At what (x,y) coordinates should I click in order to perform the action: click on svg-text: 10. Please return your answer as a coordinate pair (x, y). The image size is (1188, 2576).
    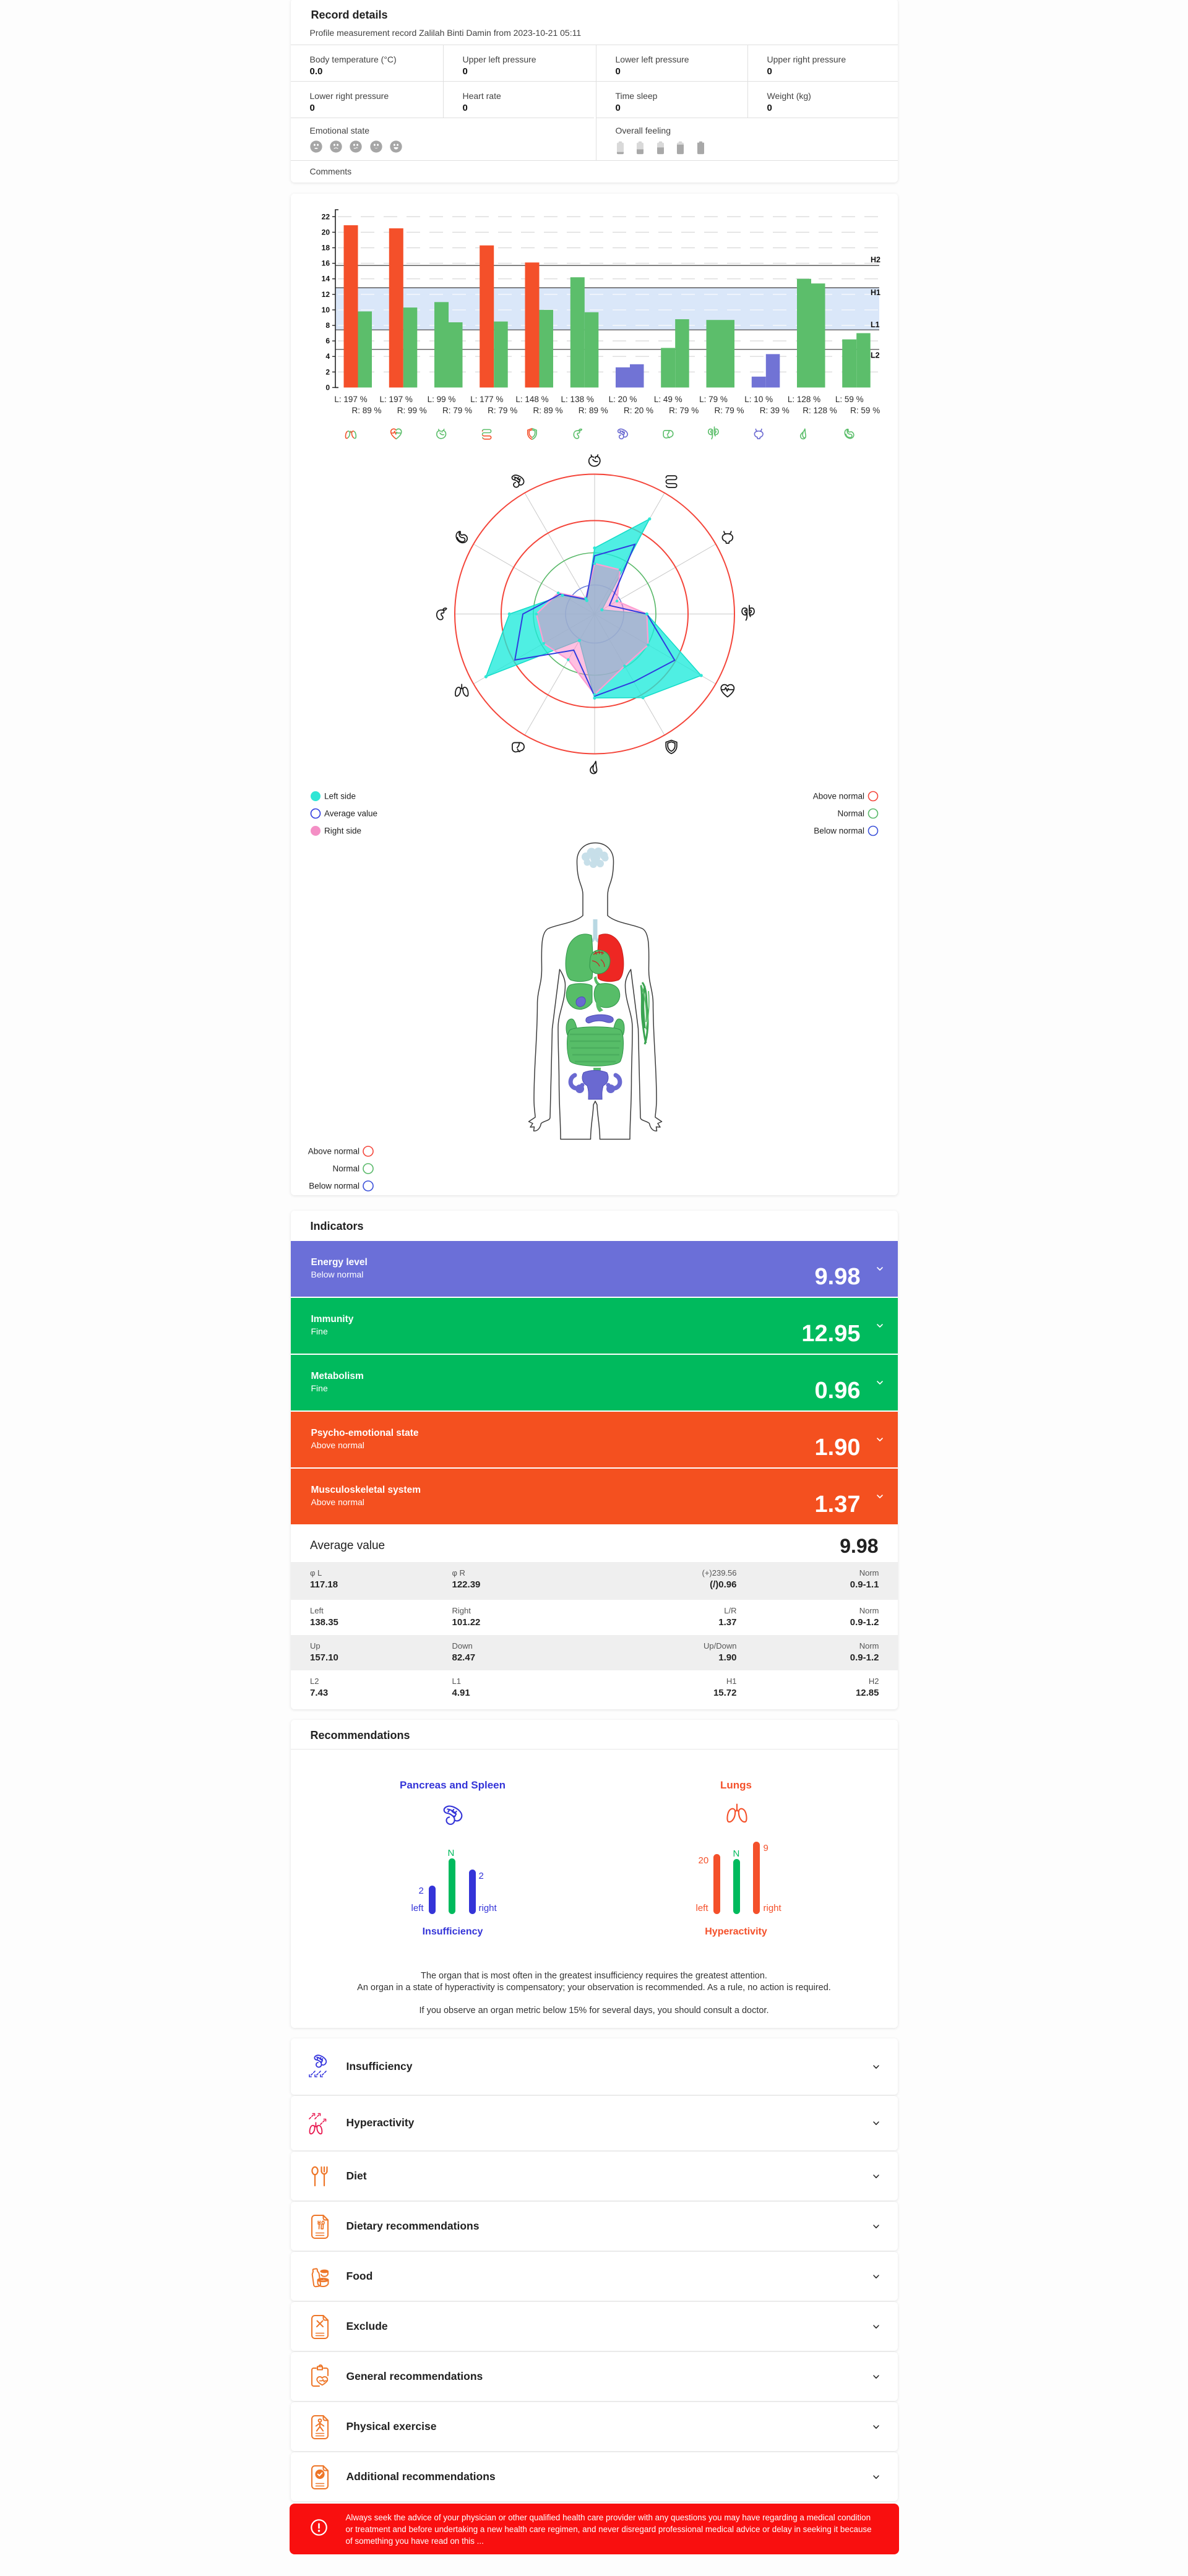
    Looking at the image, I should click on (325, 310).